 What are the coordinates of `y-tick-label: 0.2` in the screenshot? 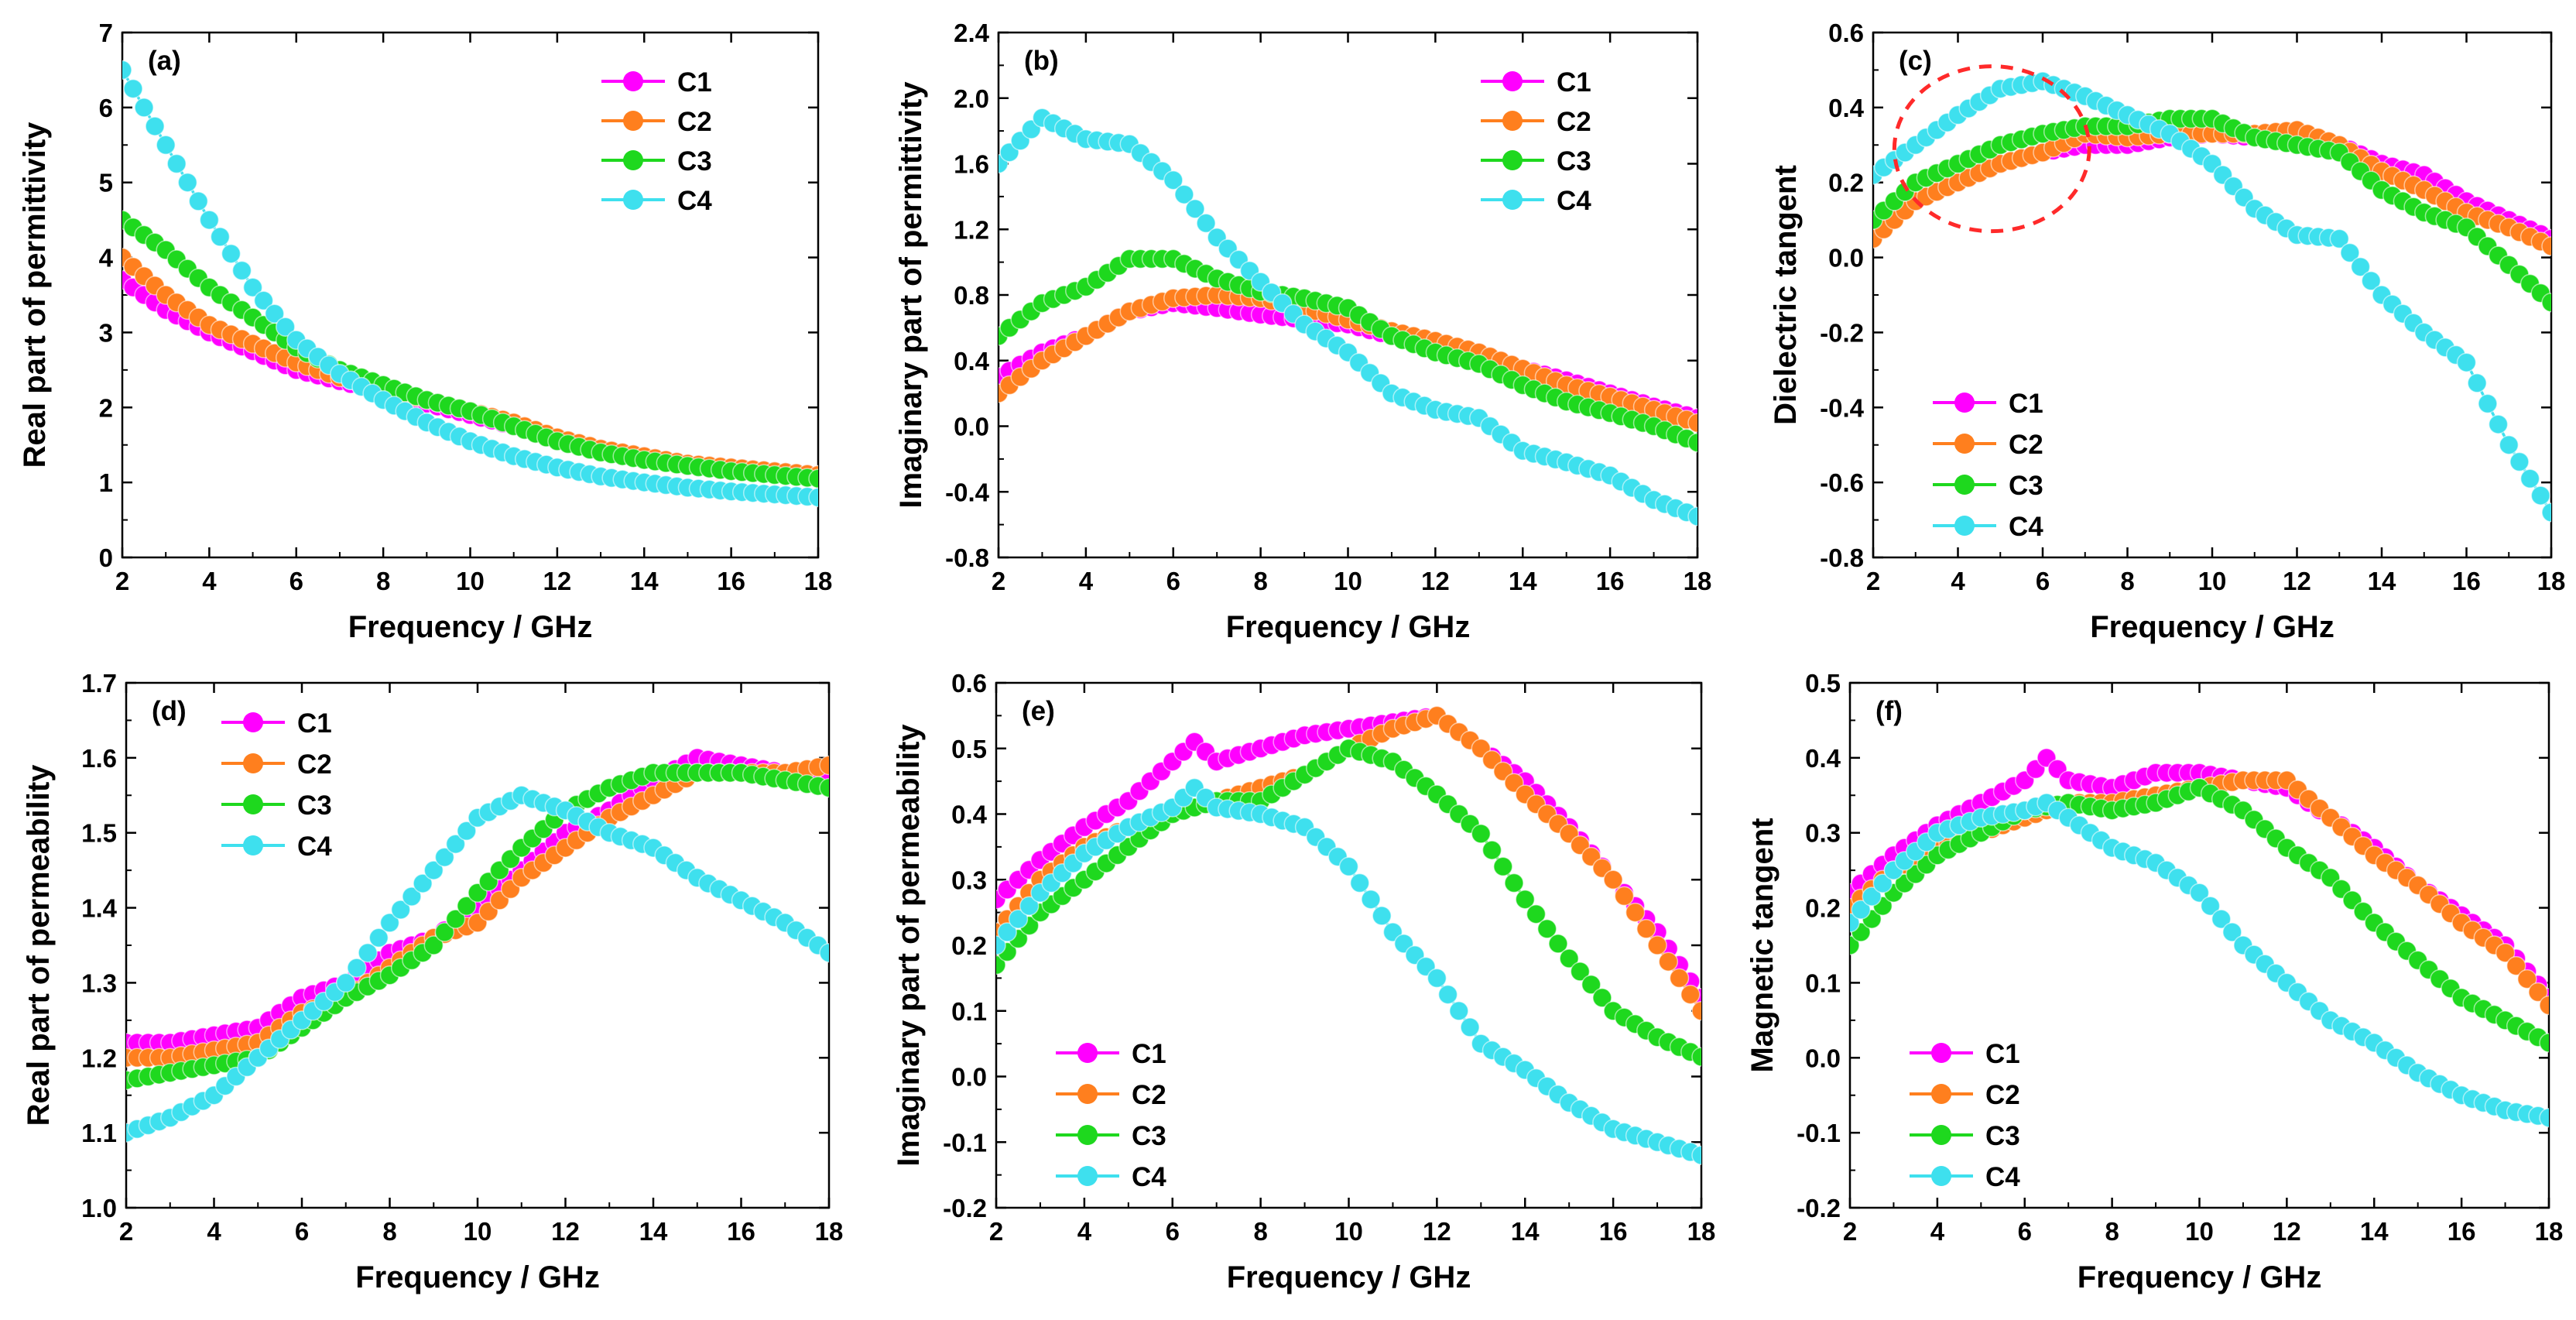 It's located at (969, 946).